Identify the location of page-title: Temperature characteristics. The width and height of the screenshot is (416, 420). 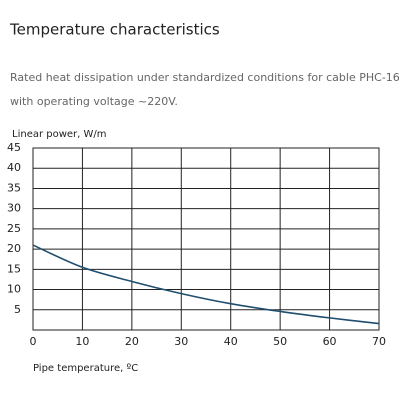
(114, 30).